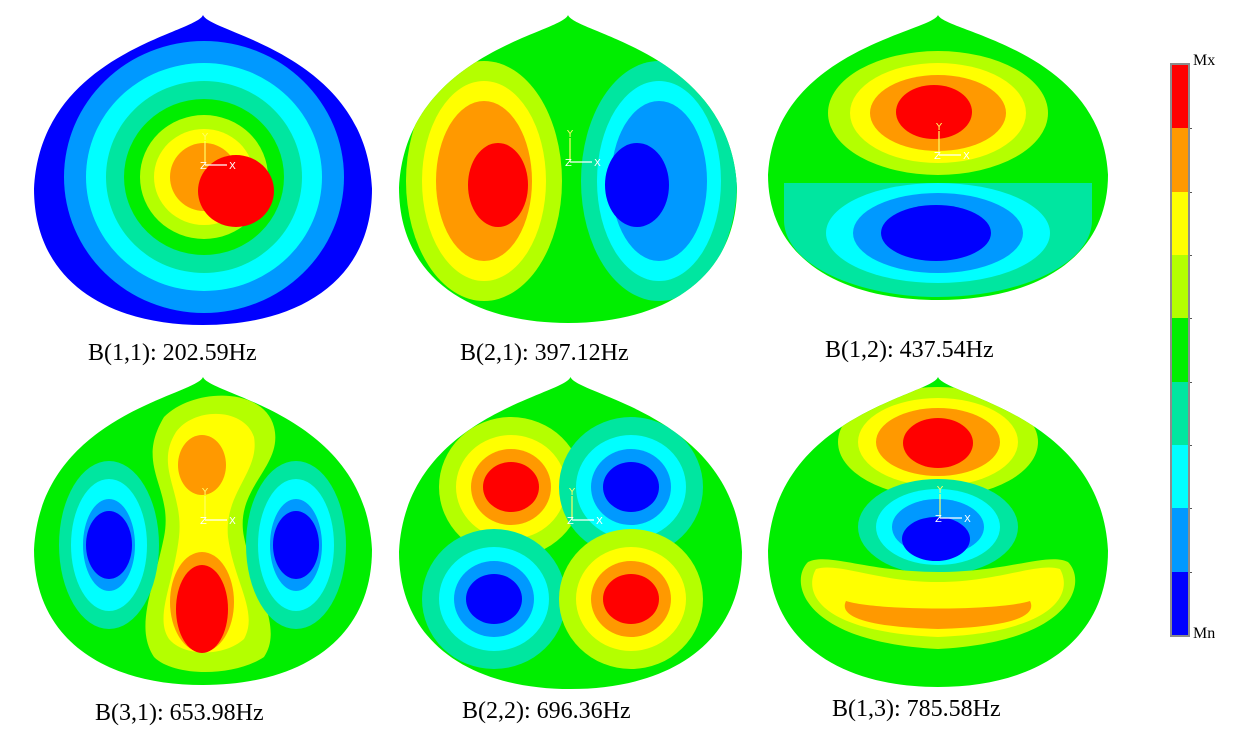  I want to click on mode-caption-b12: B(1,2): 437.54Hz, so click(909, 350).